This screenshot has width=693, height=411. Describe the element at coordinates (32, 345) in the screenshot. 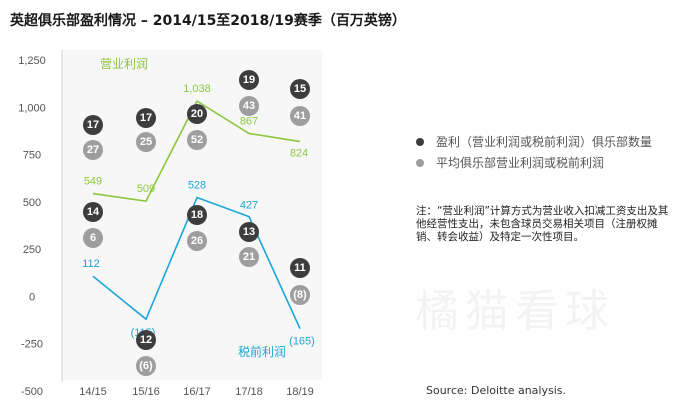

I see `y-tick-label: -250` at that location.